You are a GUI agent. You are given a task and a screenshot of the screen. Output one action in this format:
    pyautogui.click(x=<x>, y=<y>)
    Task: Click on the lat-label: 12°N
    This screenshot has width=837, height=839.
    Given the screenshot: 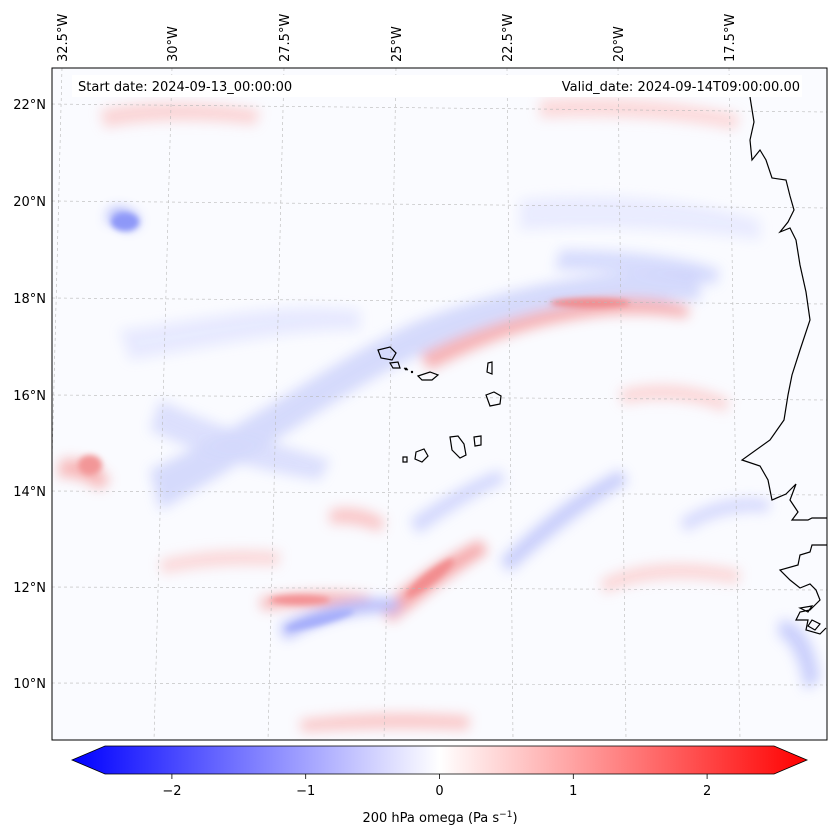 What is the action you would take?
    pyautogui.click(x=29, y=588)
    